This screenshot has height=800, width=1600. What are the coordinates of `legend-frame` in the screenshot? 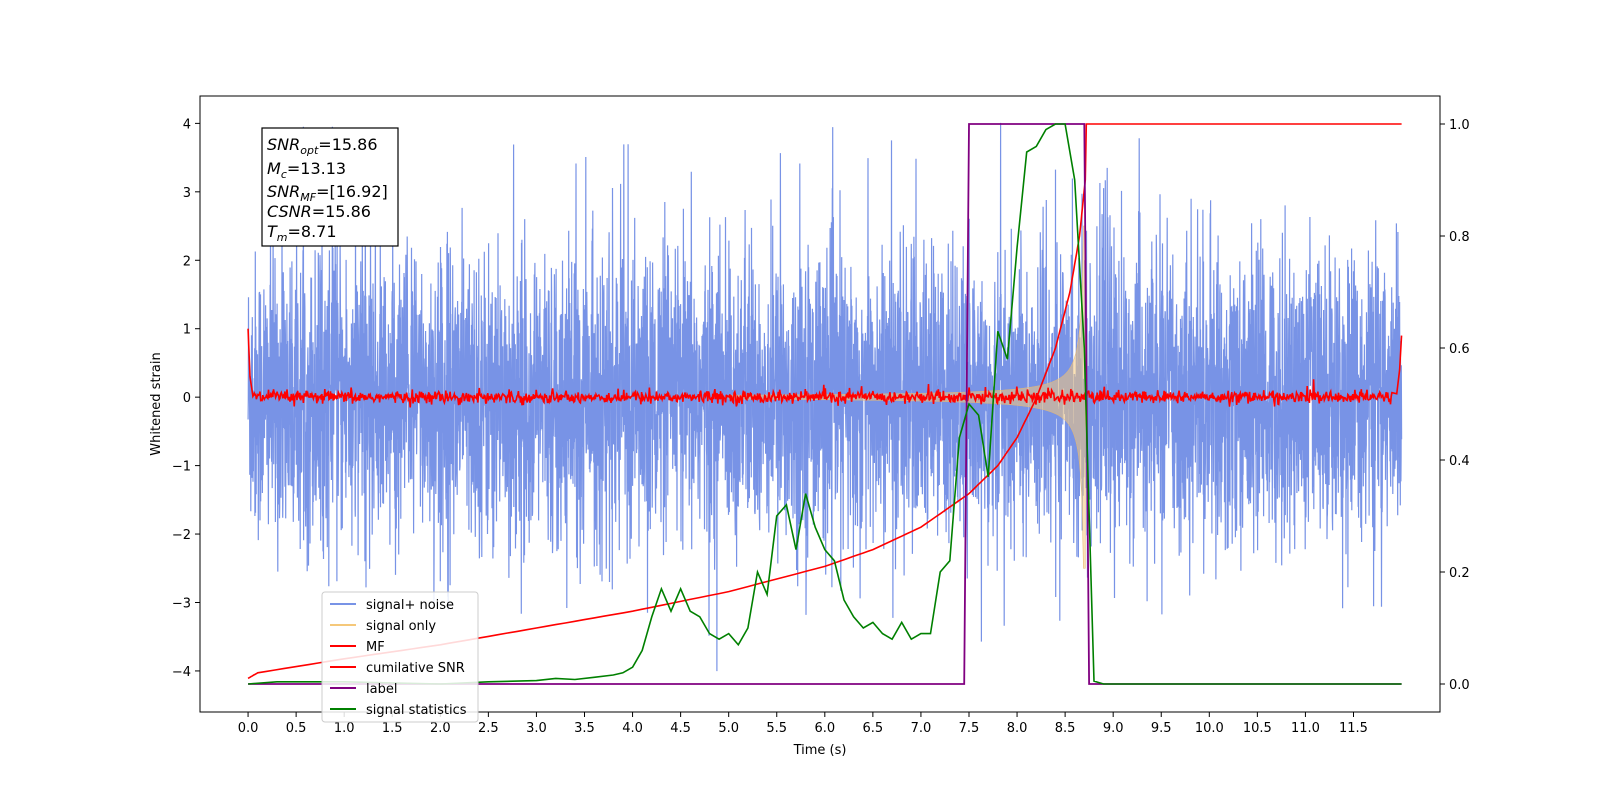 It's located at (400, 657).